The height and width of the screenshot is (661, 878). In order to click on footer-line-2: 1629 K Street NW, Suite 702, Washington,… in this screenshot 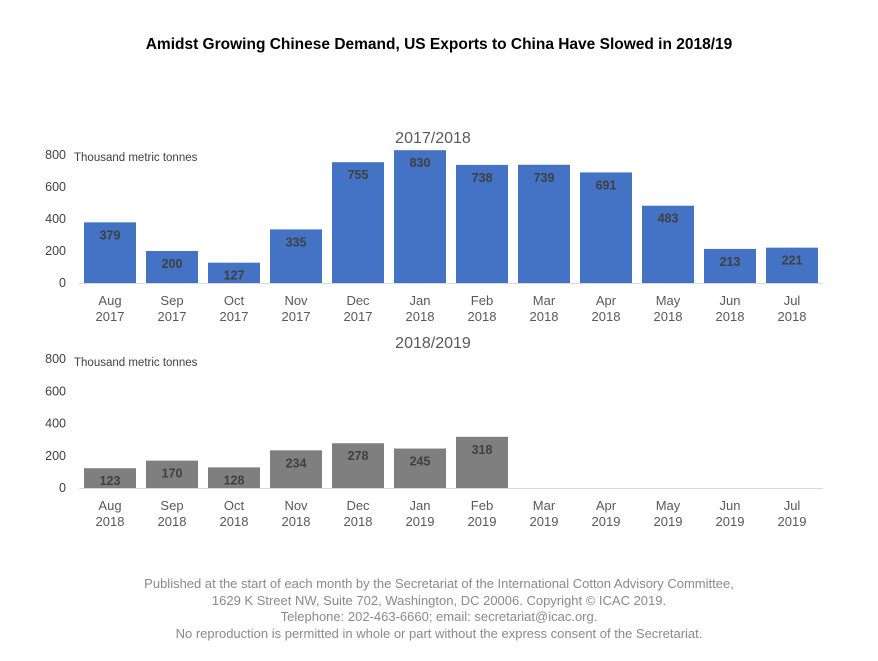, I will do `click(439, 600)`.